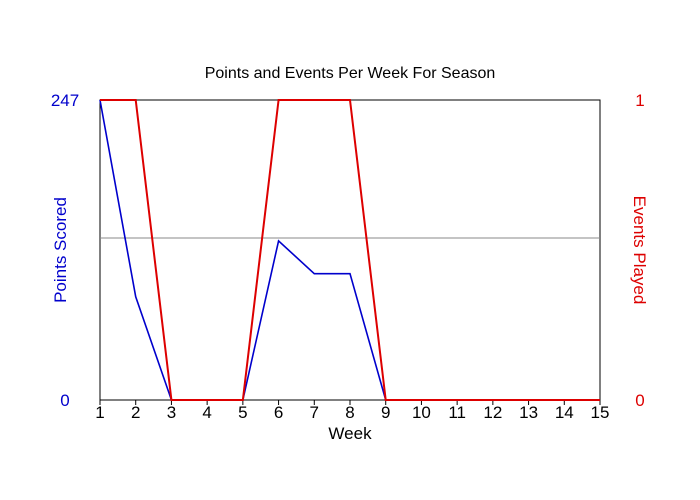 This screenshot has width=700, height=500. What do you see at coordinates (350, 73) in the screenshot?
I see `chart-title: Points and Events Per Week For Season` at bounding box center [350, 73].